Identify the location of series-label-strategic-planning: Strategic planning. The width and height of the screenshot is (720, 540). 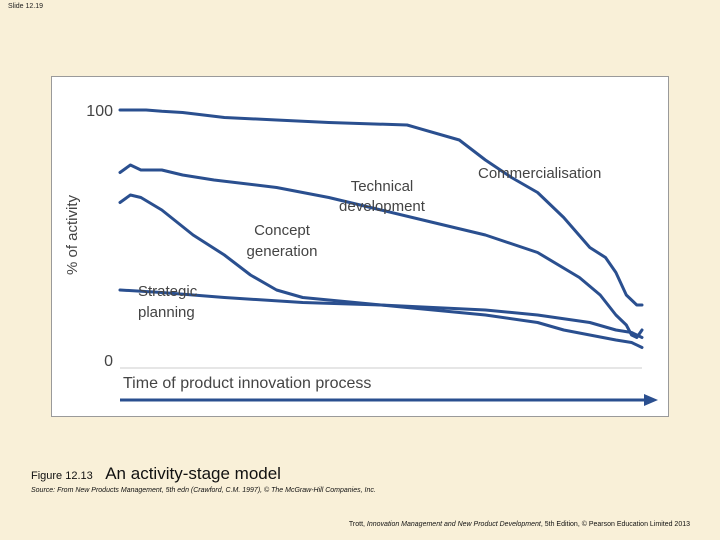
(168, 302).